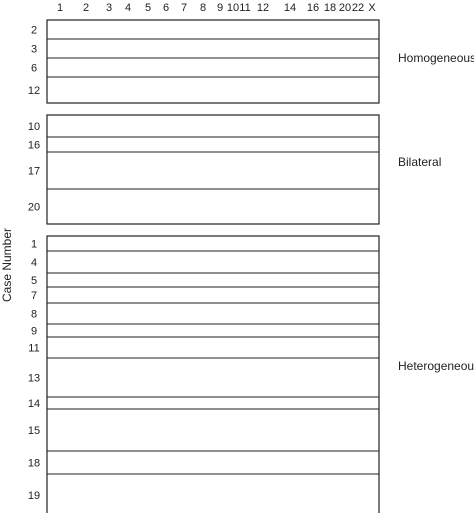 Image resolution: width=474 pixels, height=513 pixels. I want to click on column-label: X, so click(372, 8).